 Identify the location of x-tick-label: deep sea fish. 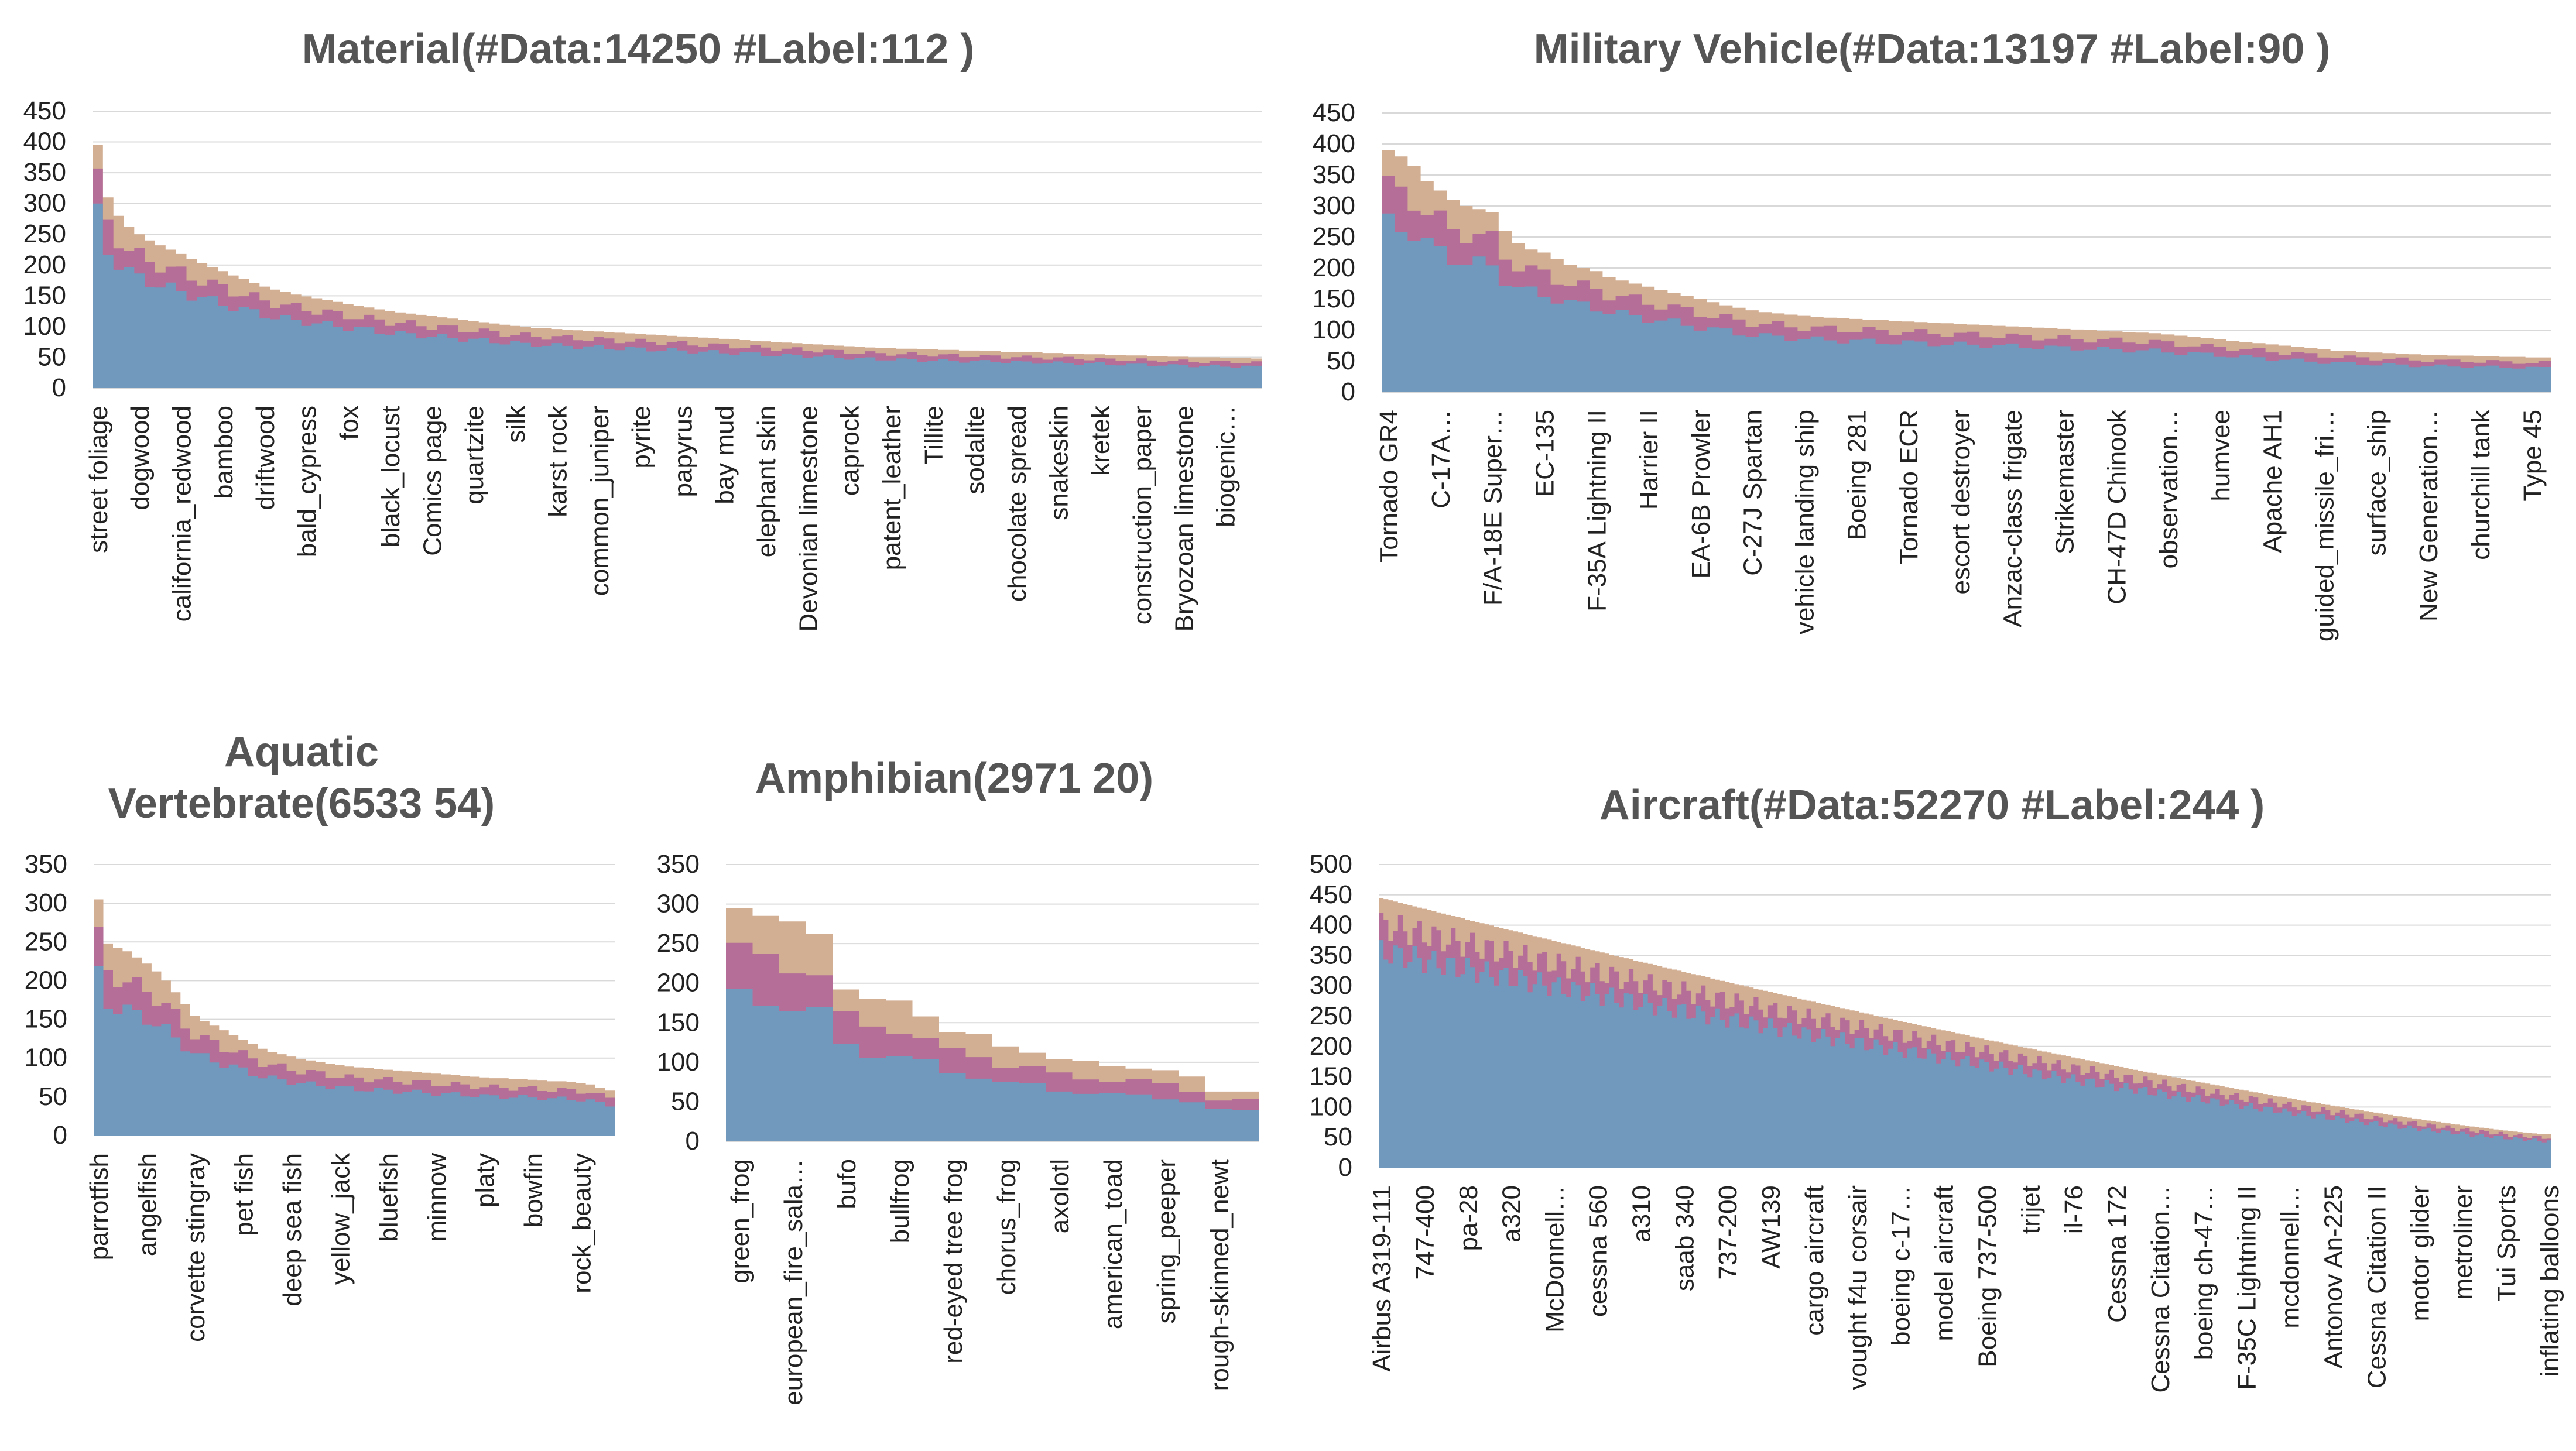
(292, 1229).